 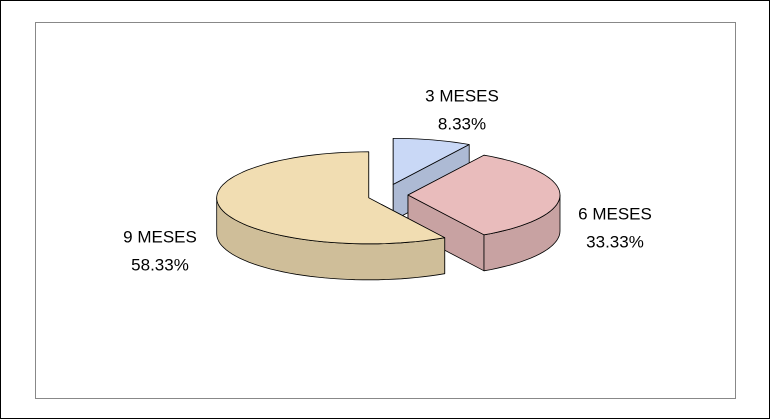 What do you see at coordinates (160, 264) in the screenshot?
I see `slice-value-label: 58.33%` at bounding box center [160, 264].